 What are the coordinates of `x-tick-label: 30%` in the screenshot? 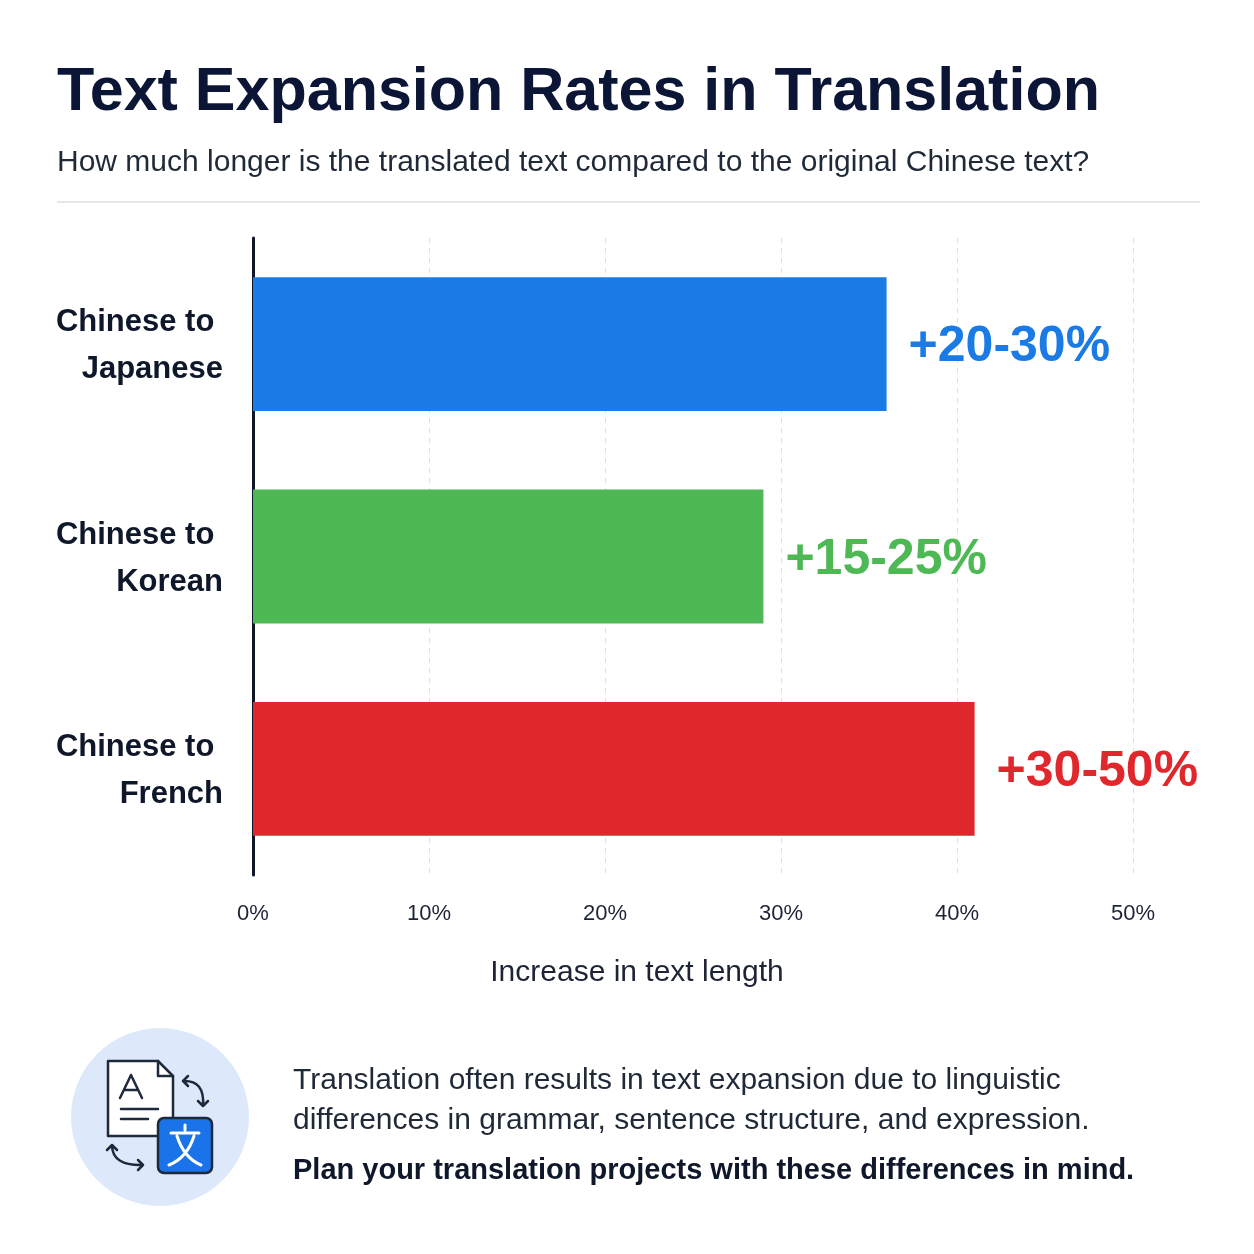 It's located at (781, 912).